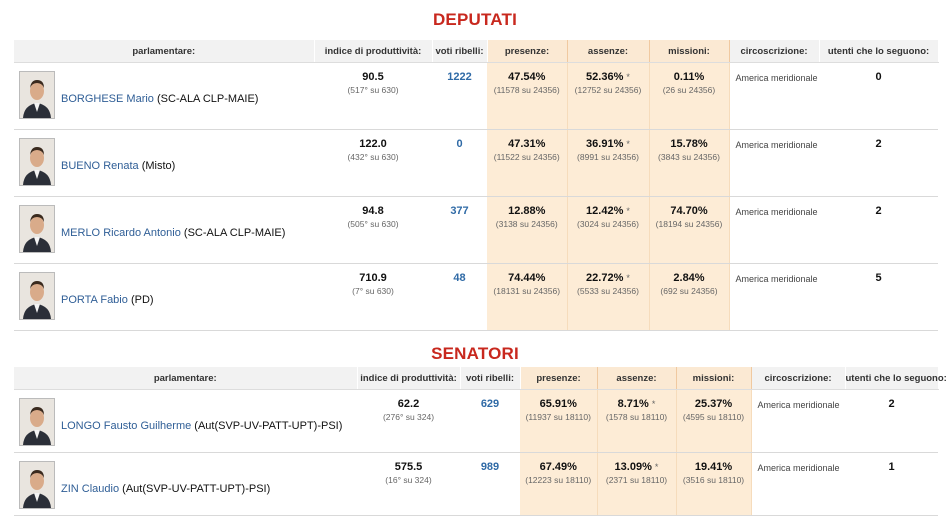 The height and width of the screenshot is (529, 950). I want to click on member-name-link: PORTA Fabio, so click(94, 300).